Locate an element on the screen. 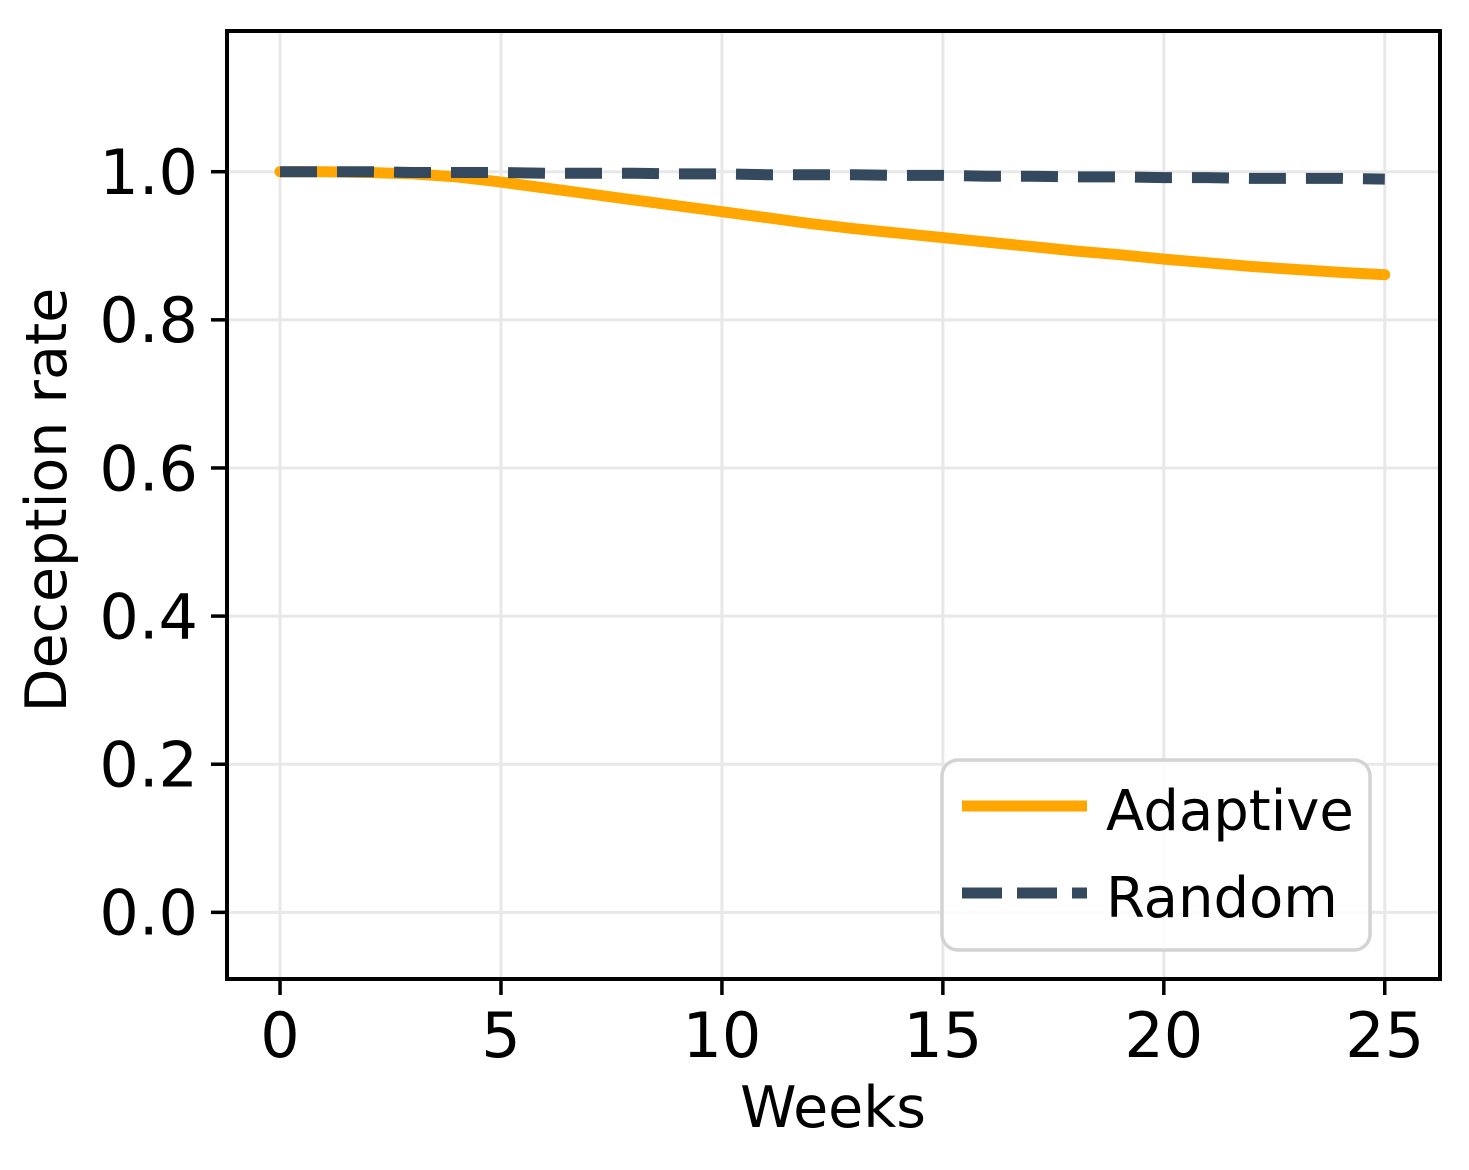  x-tick-label: 15 is located at coordinates (942, 1035).